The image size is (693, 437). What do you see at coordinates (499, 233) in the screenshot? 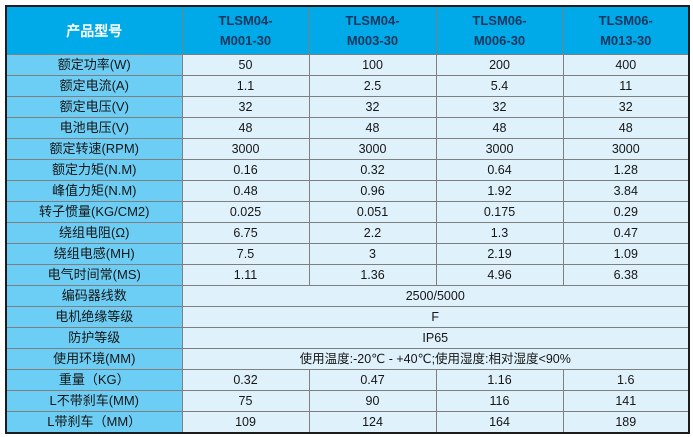
I see `spec-value: 1.3` at bounding box center [499, 233].